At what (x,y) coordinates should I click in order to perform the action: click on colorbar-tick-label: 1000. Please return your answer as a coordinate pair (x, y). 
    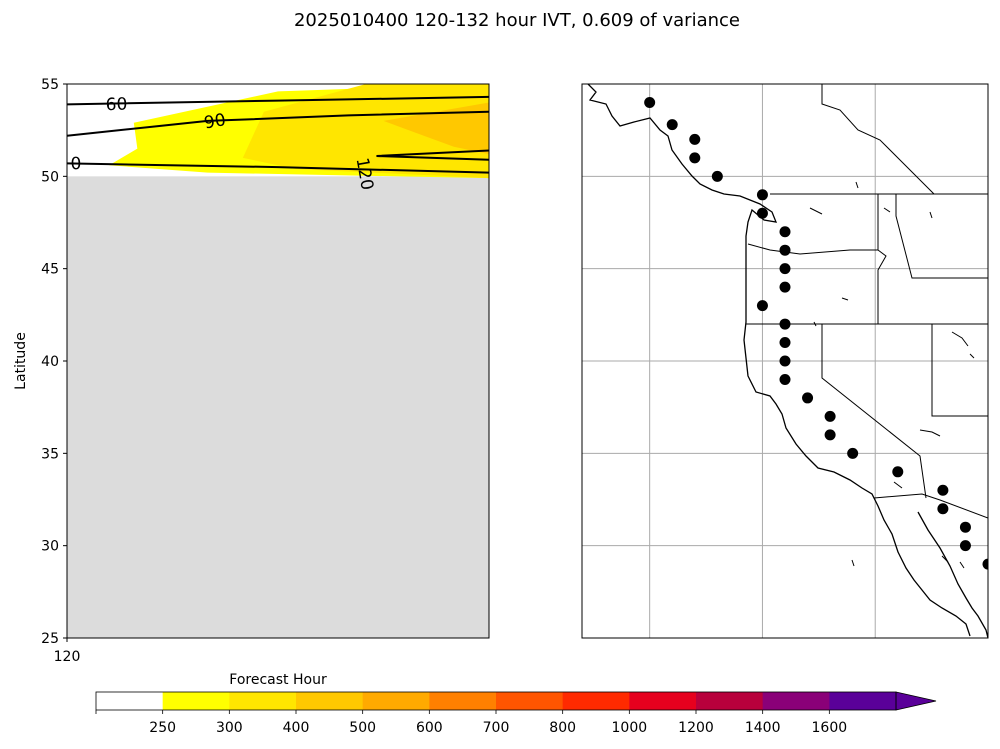
    Looking at the image, I should click on (630, 728).